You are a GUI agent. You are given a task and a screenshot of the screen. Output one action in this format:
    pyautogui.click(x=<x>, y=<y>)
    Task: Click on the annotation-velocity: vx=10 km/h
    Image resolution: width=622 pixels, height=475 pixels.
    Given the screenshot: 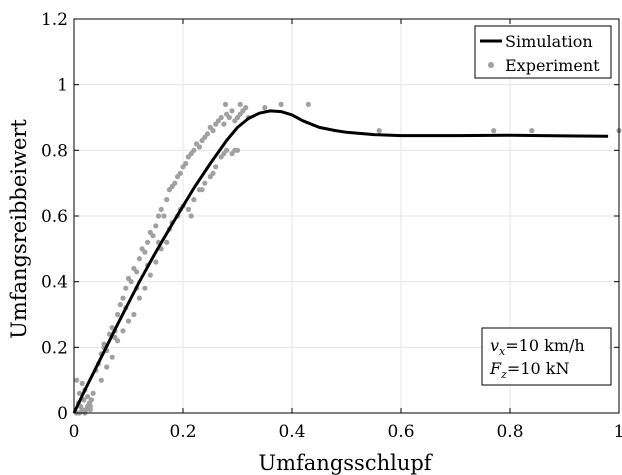 What is the action you would take?
    pyautogui.click(x=537, y=347)
    